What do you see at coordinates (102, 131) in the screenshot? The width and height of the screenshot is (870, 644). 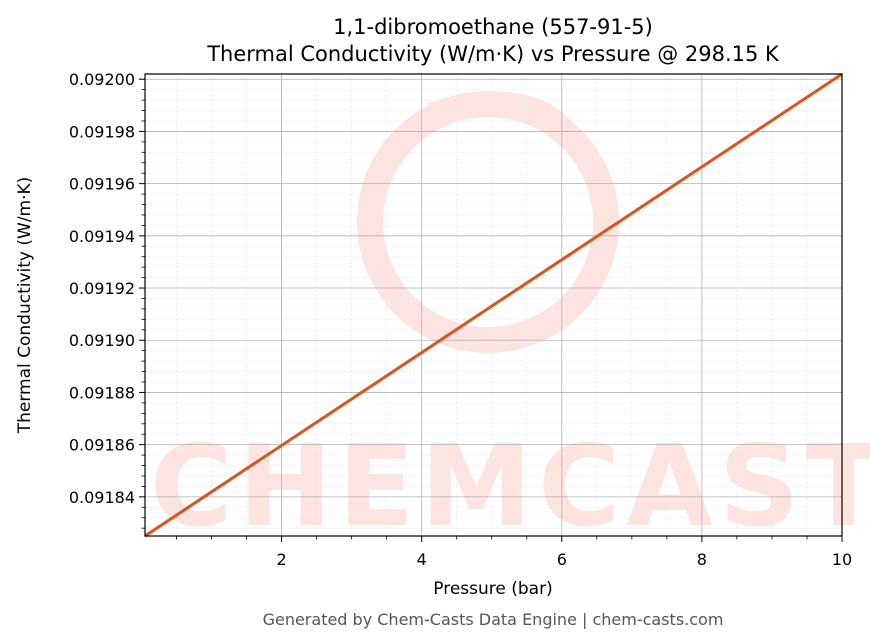 I see `y-tick-label: 0.09198` at bounding box center [102, 131].